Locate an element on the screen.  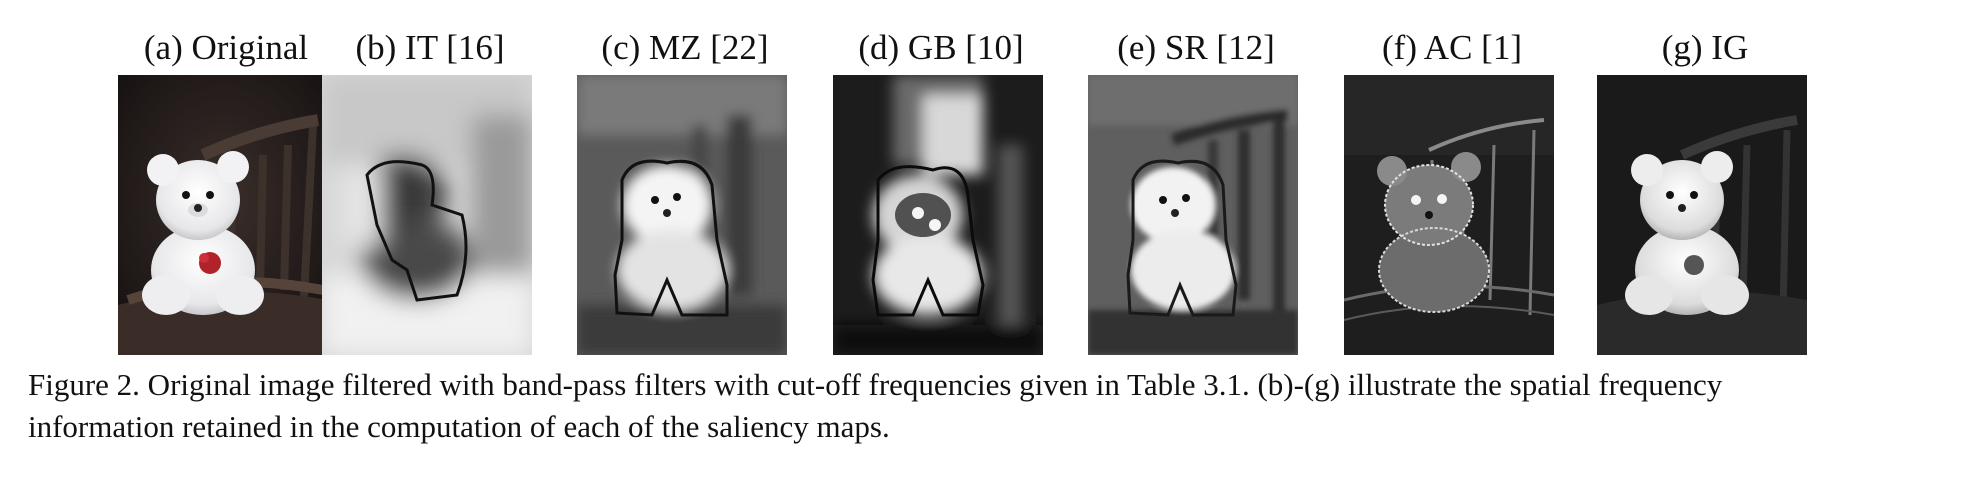
gb-saliency is located at coordinates (938, 215).